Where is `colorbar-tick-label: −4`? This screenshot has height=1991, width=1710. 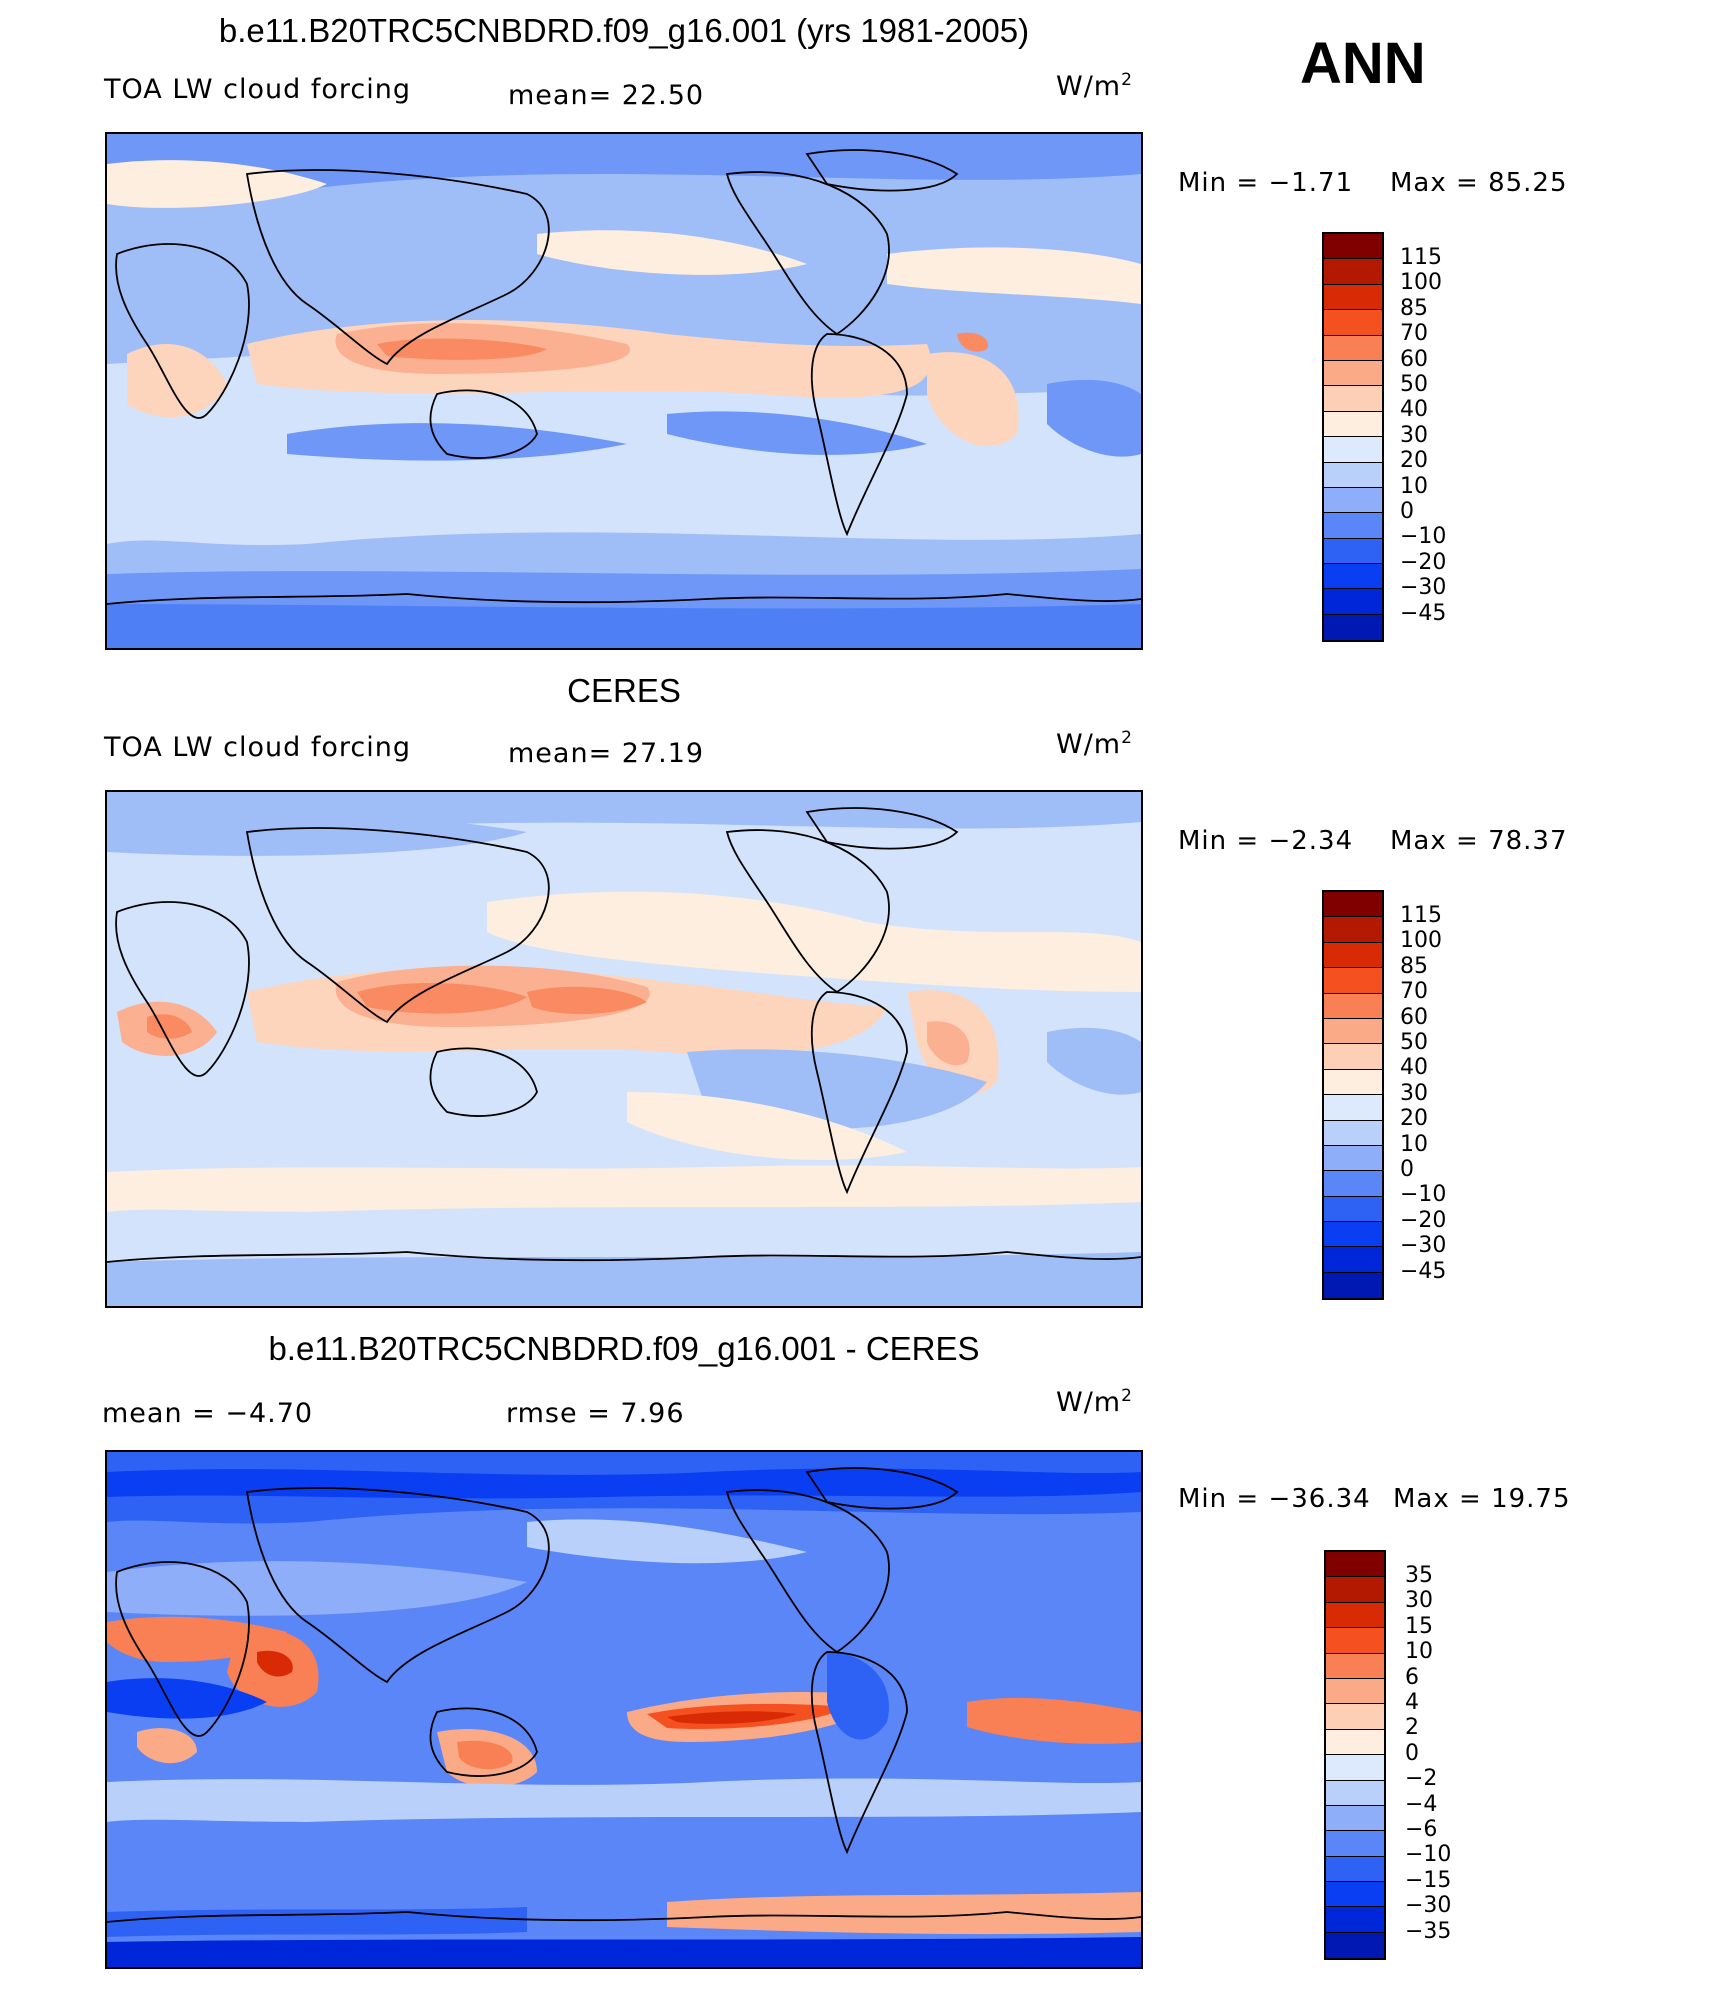
colorbar-tick-label: −4 is located at coordinates (1421, 1804).